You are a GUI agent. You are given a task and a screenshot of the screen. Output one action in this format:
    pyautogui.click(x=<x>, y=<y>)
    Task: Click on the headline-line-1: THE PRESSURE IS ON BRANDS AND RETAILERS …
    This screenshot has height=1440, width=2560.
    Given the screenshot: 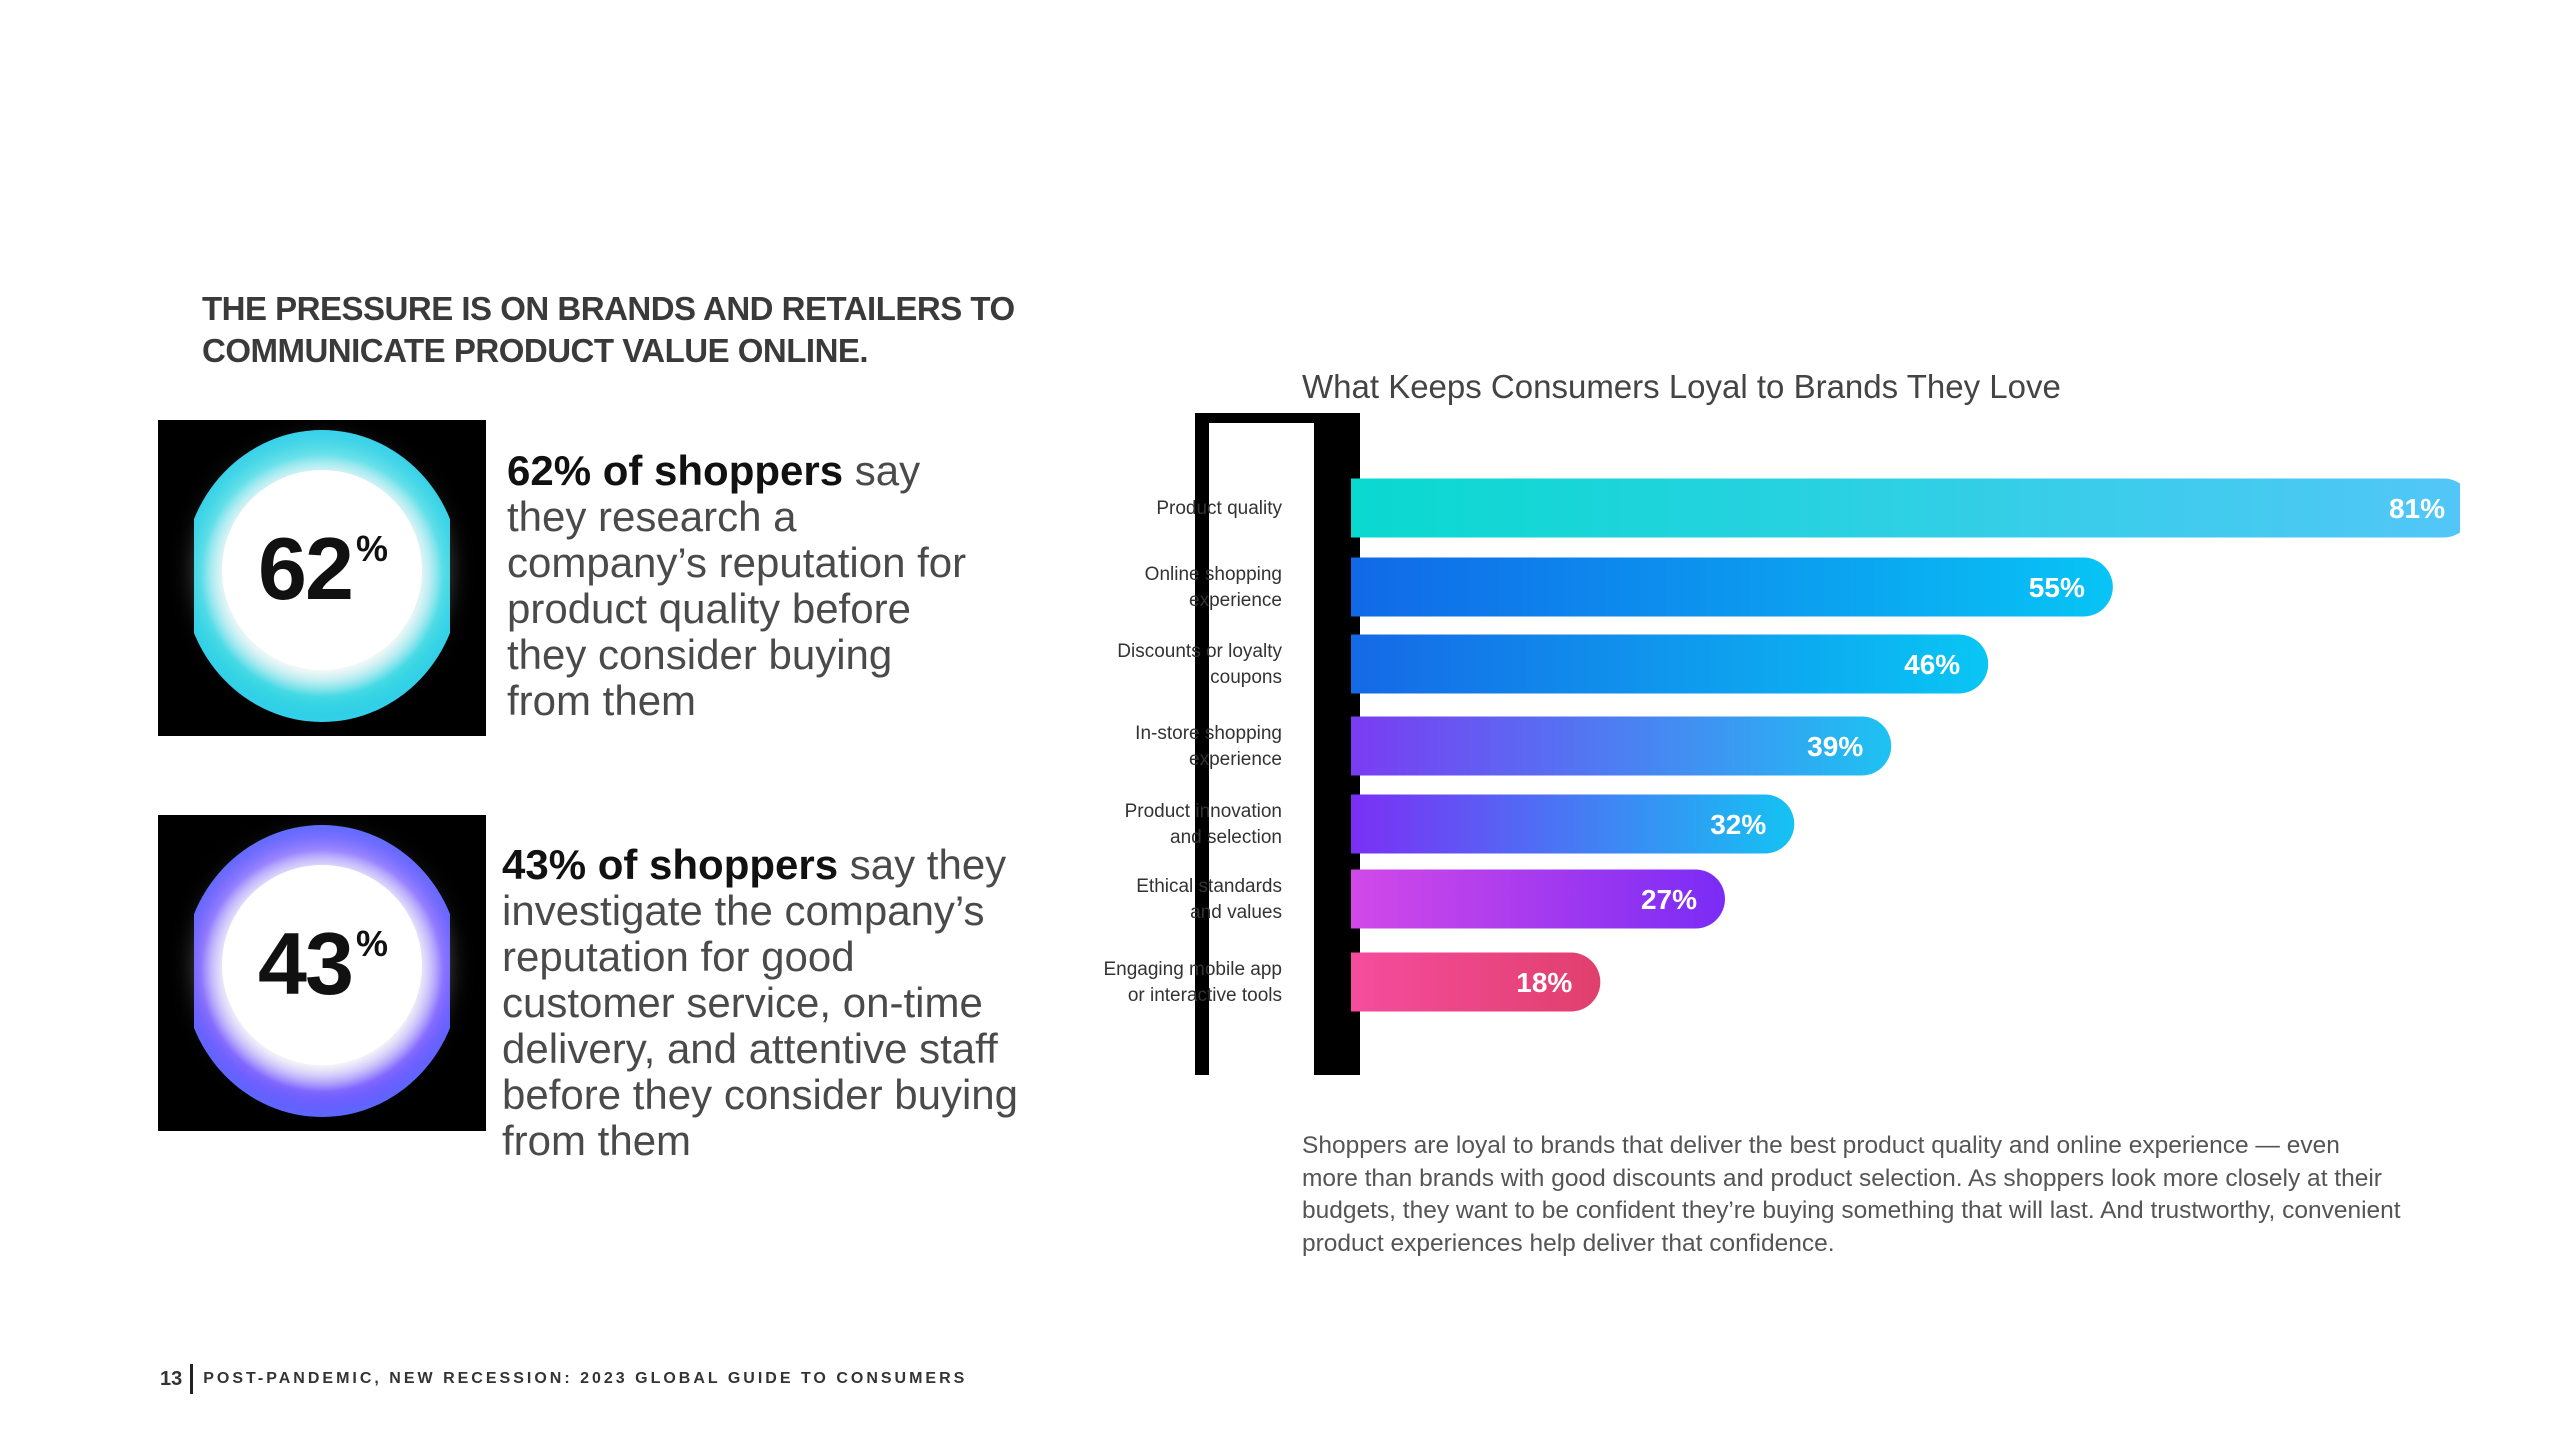 What is the action you would take?
    pyautogui.click(x=608, y=308)
    